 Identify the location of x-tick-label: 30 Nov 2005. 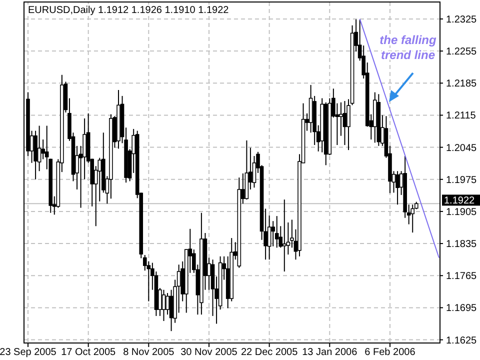
(209, 352).